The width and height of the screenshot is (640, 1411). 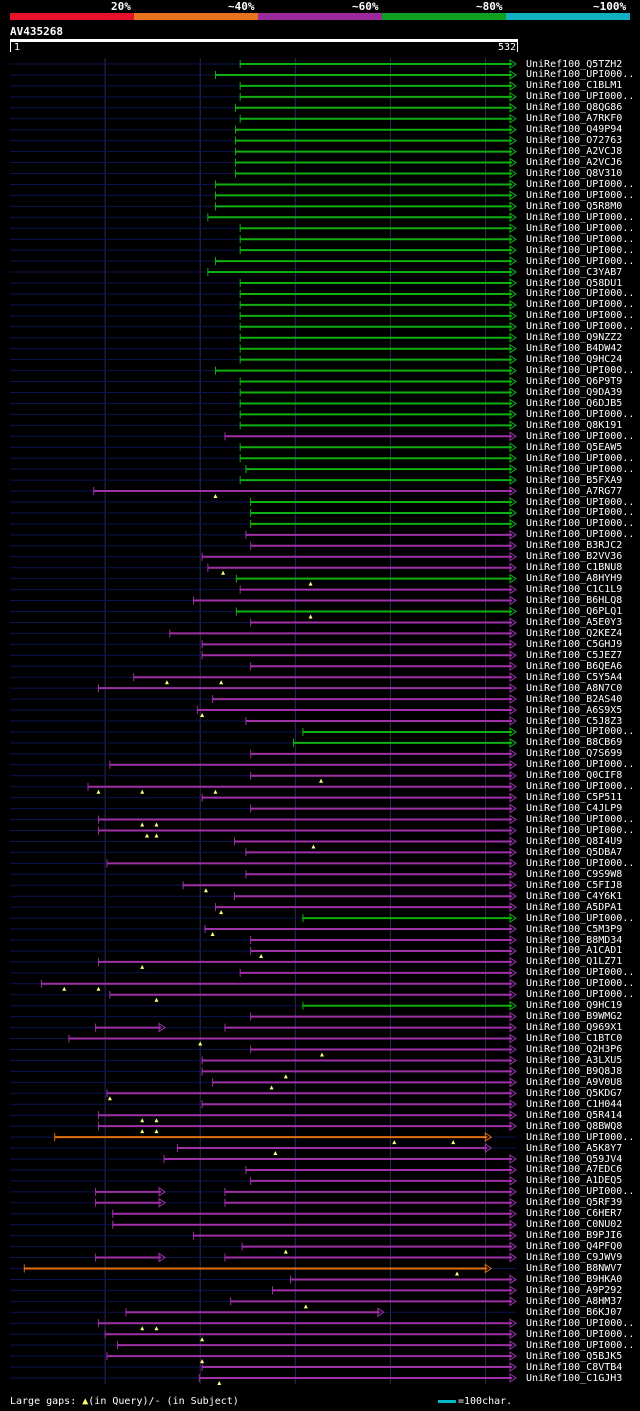 I want to click on hit-label: UniRef100_Q4PFQ0, so click(x=574, y=1247).